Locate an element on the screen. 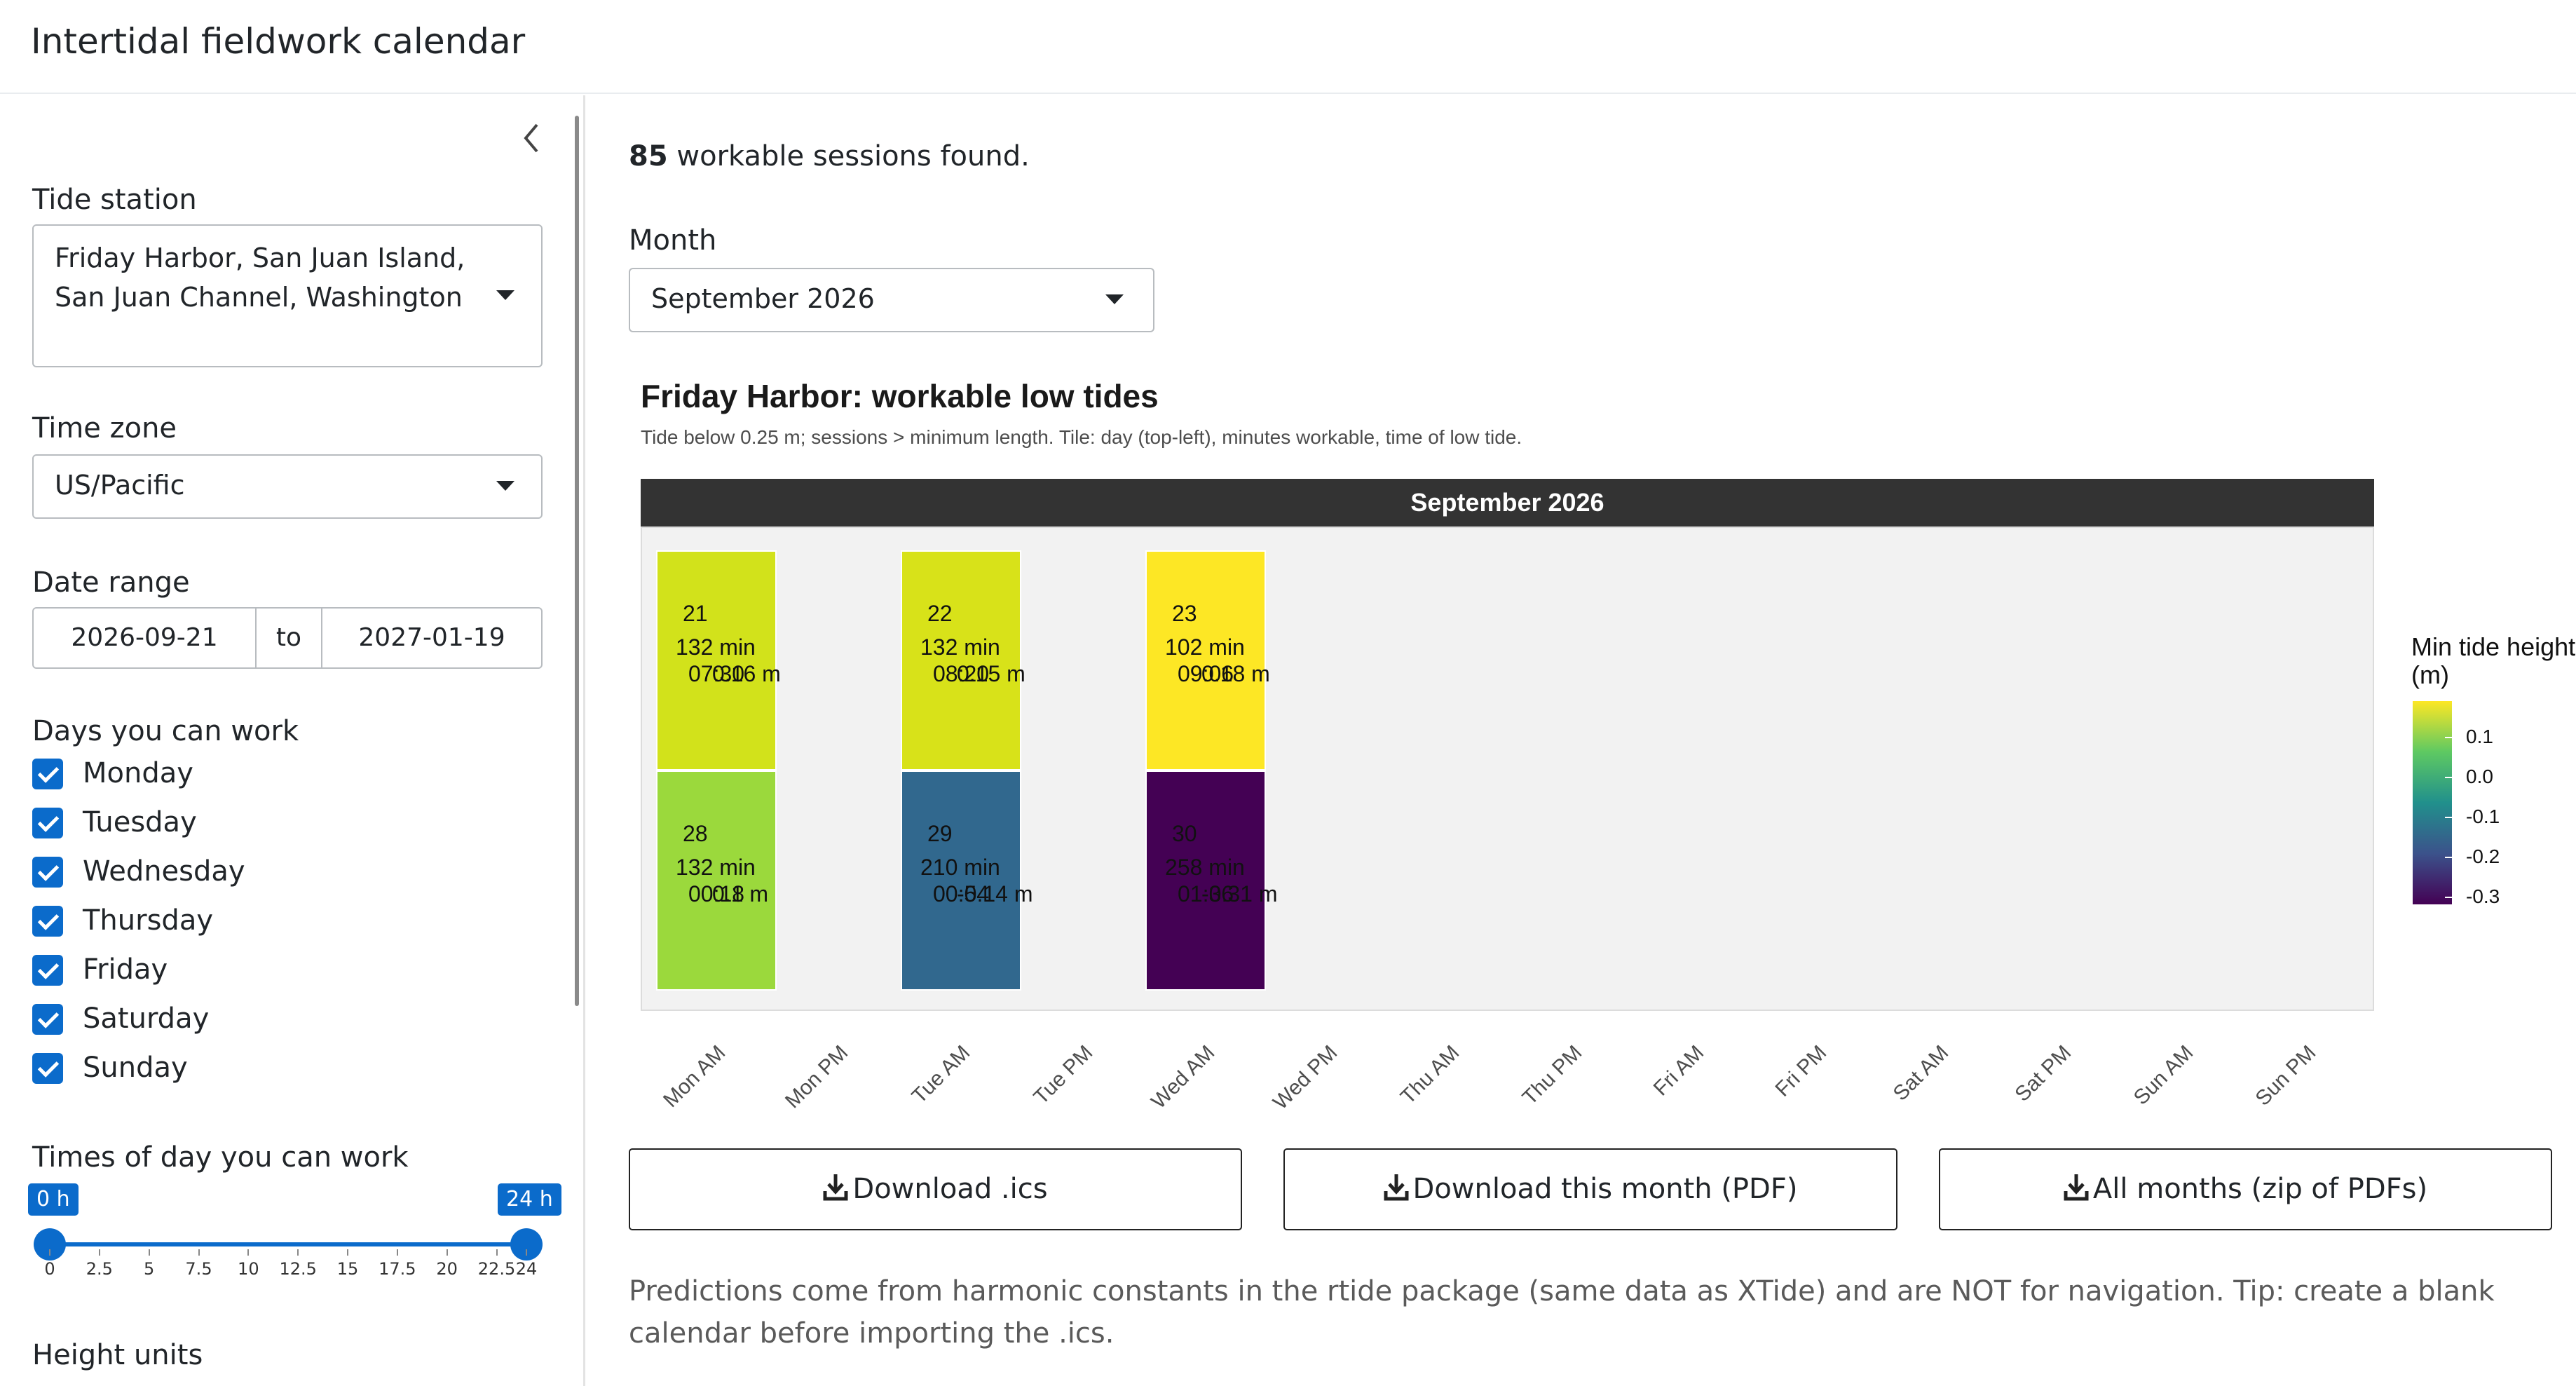  heatmap-tile: 21 132 min 07:30 0.16 m is located at coordinates (718, 660).